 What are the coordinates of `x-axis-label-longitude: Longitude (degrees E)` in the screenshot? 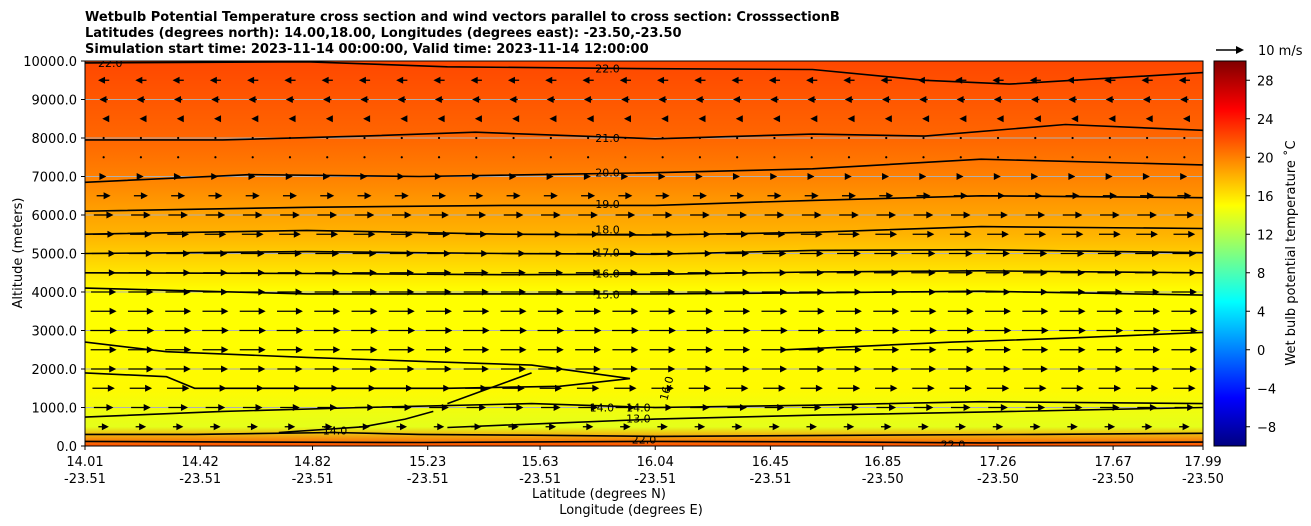 It's located at (631, 510).